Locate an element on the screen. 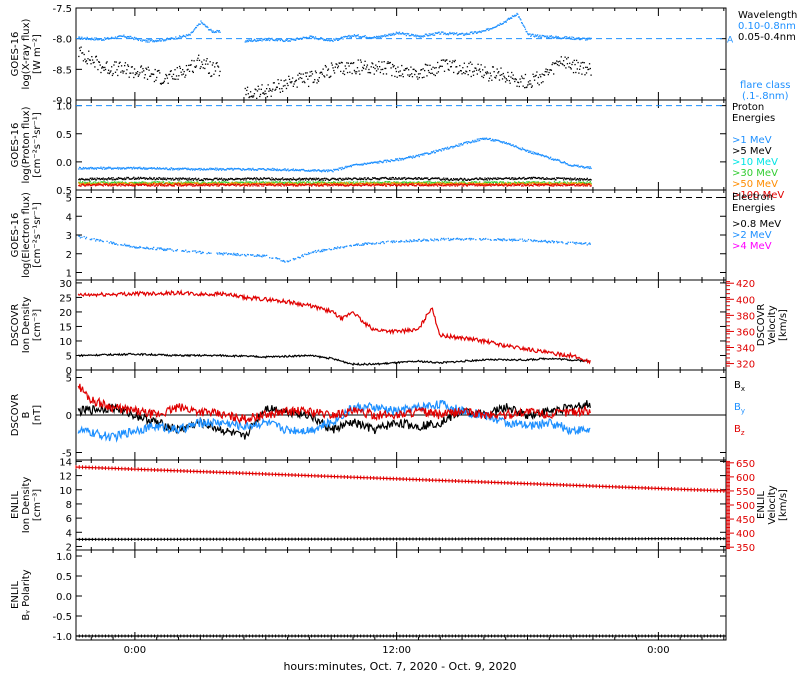 This screenshot has height=680, width=800. y-axis-label-line: [cm⁻²s⁻¹sr⁻¹] is located at coordinates (37, 145).